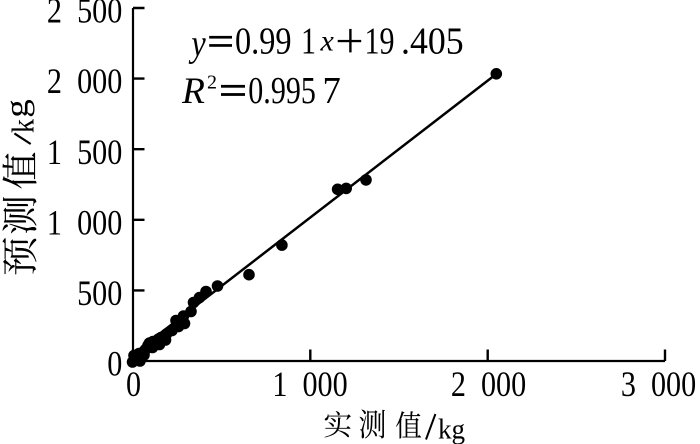  I want to click on svg-text: 0.99, so click(263, 40).